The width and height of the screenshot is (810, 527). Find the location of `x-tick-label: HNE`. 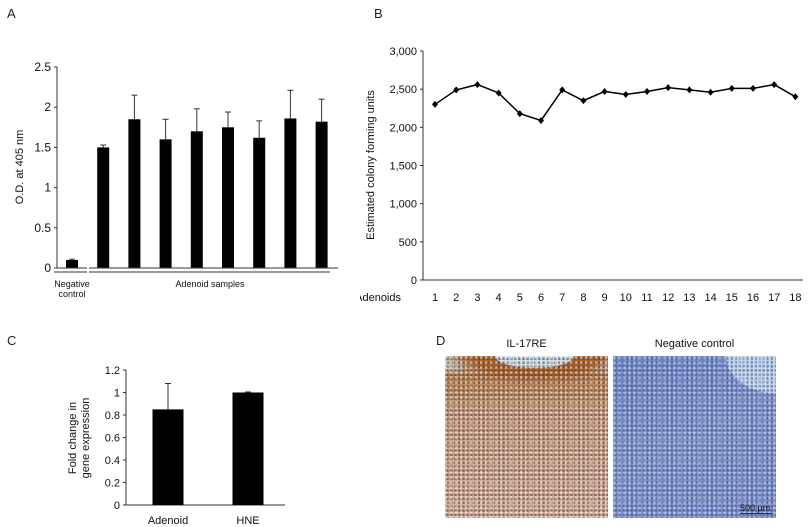

x-tick-label: HNE is located at coordinates (247, 521).